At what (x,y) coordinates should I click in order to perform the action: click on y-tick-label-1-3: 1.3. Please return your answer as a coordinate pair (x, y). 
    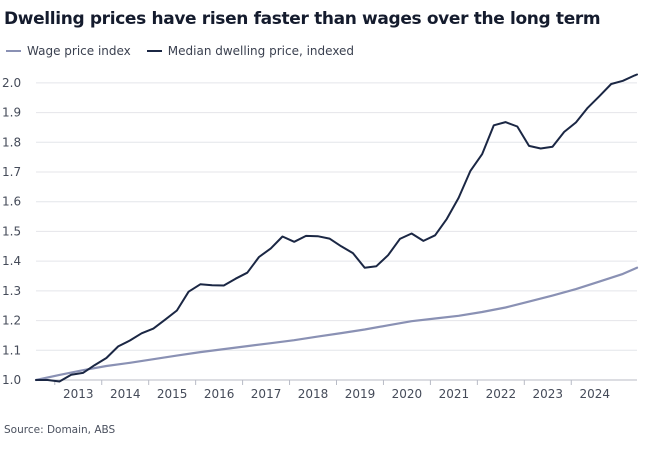
    Looking at the image, I should click on (11, 291).